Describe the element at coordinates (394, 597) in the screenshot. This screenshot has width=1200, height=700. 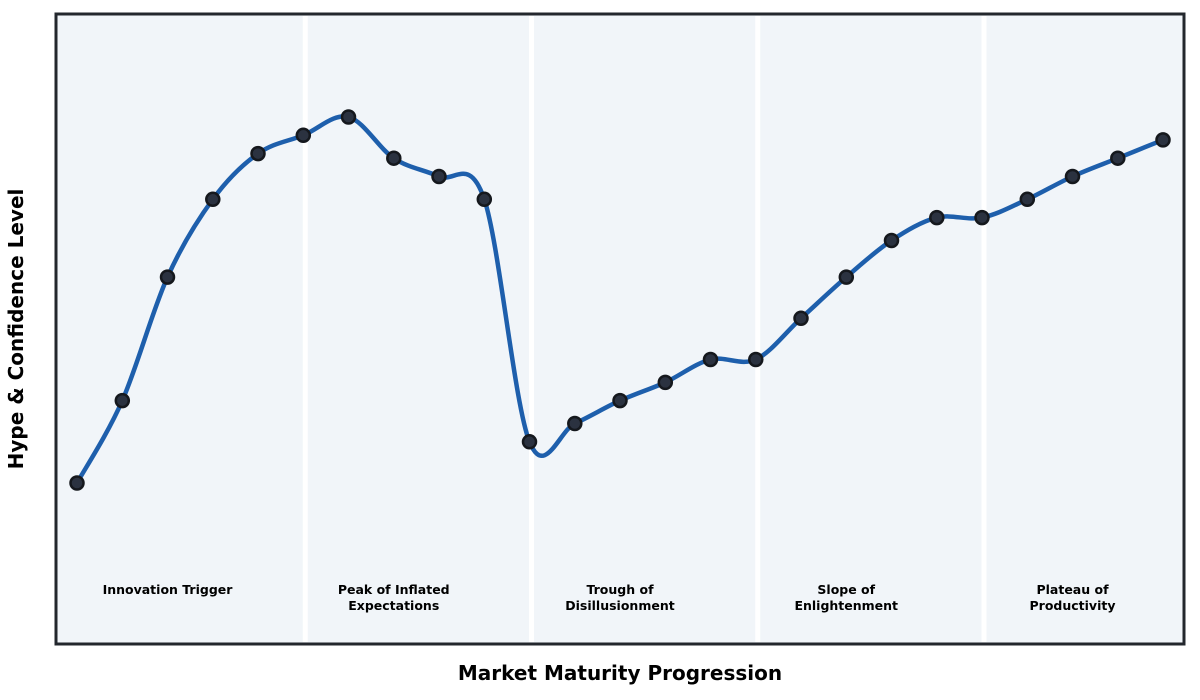
I see `phase-label: Peak of Inflated Expectations` at that location.